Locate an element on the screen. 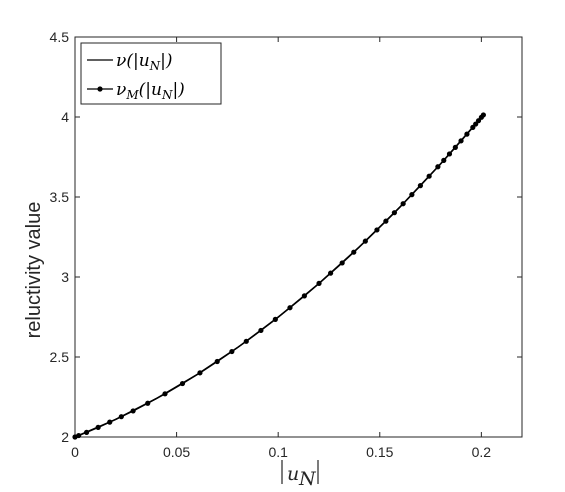 The image size is (565, 492). x-axis-label: u N is located at coordinates (300, 475).